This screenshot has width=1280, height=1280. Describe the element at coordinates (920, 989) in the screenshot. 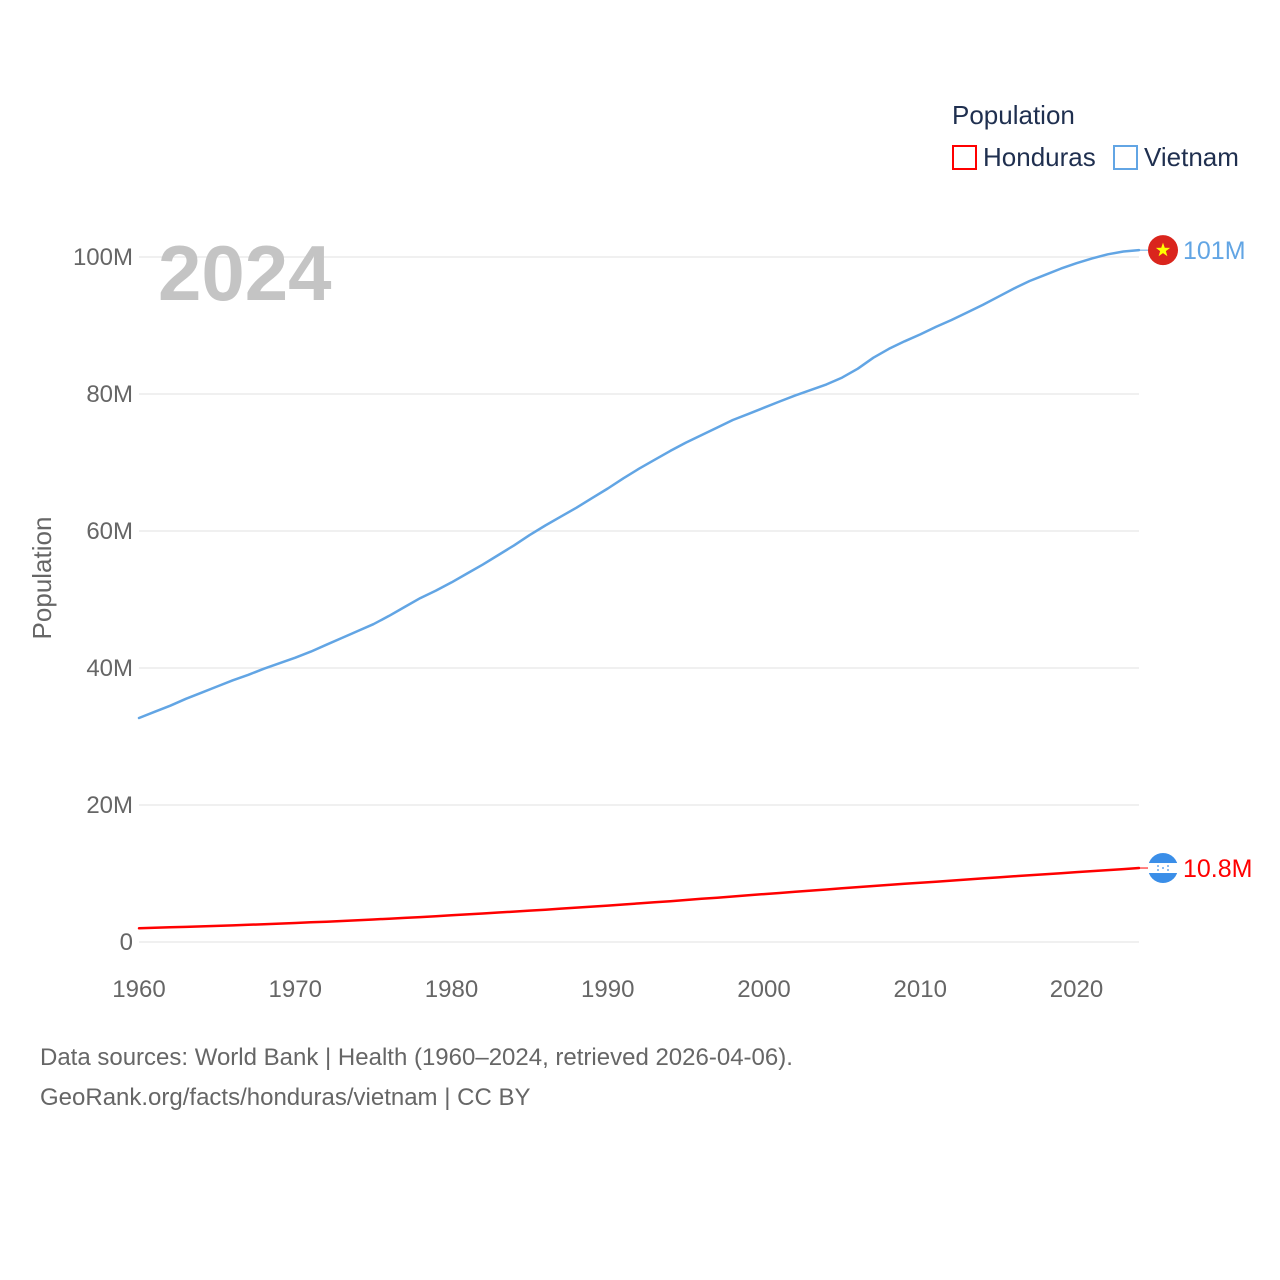

I see `x-tick-label: 2010` at that location.